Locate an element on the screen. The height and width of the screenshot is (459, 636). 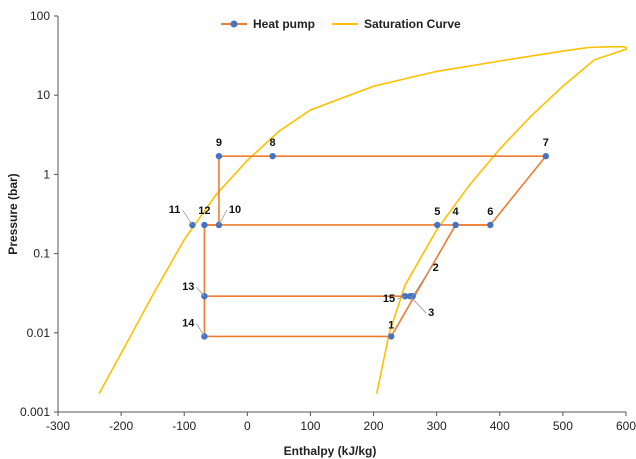
x-axis-ticks: -300 -200 -100 0 100 200 300 400 500 600 is located at coordinates (341, 422).